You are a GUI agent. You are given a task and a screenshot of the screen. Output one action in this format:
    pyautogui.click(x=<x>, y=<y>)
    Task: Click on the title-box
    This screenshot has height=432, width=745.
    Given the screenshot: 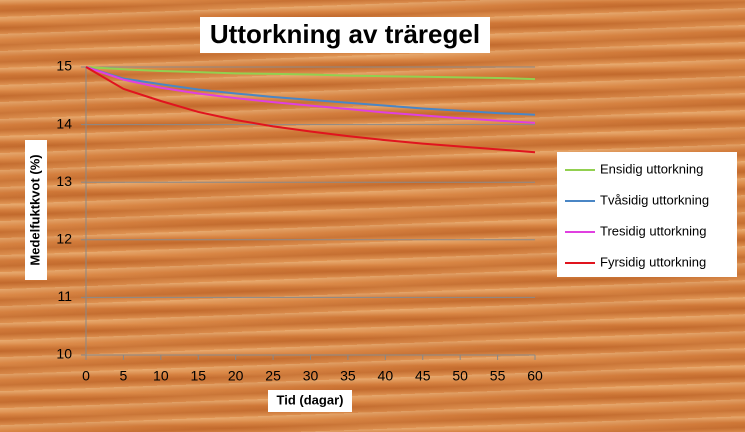 What is the action you would take?
    pyautogui.click(x=345, y=35)
    